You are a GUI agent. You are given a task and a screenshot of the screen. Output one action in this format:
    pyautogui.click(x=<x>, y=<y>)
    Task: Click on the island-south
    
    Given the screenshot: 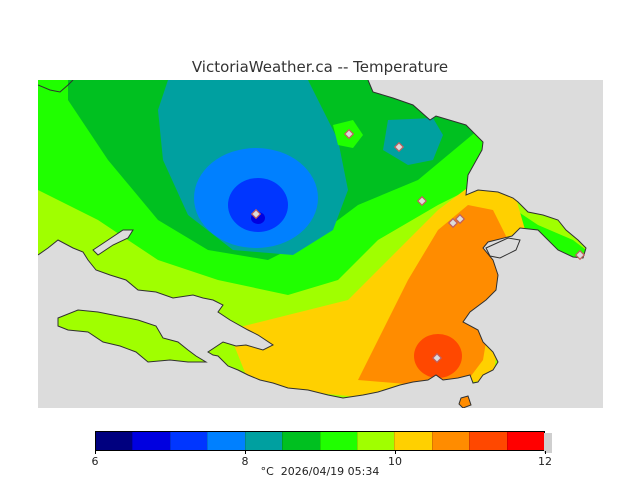 What is the action you would take?
    pyautogui.click(x=465, y=401)
    